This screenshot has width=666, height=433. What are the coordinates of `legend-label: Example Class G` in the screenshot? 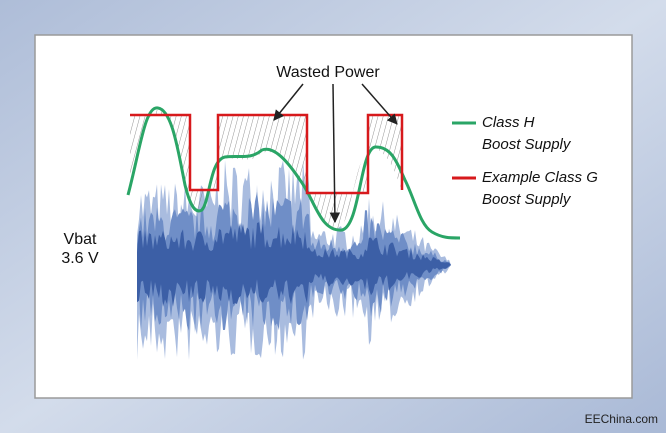 It's located at (540, 177).